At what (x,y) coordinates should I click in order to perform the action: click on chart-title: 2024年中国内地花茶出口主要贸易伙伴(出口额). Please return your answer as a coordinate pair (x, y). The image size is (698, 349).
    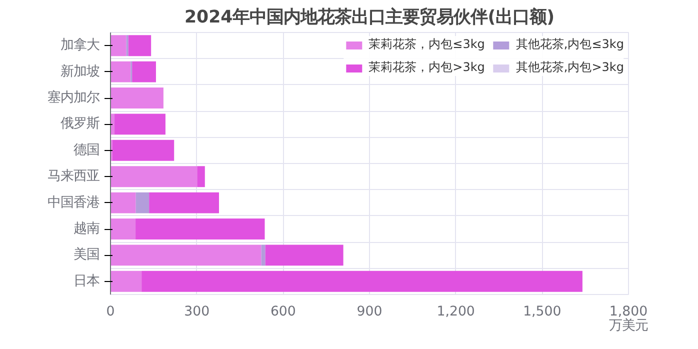
    Looking at the image, I should click on (369, 18).